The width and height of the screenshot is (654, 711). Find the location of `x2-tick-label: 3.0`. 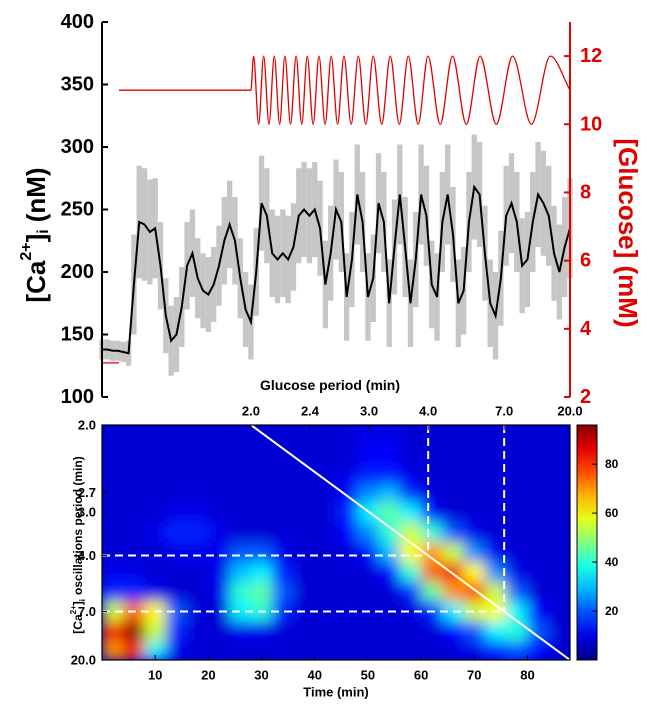

x2-tick-label: 3.0 is located at coordinates (369, 411).